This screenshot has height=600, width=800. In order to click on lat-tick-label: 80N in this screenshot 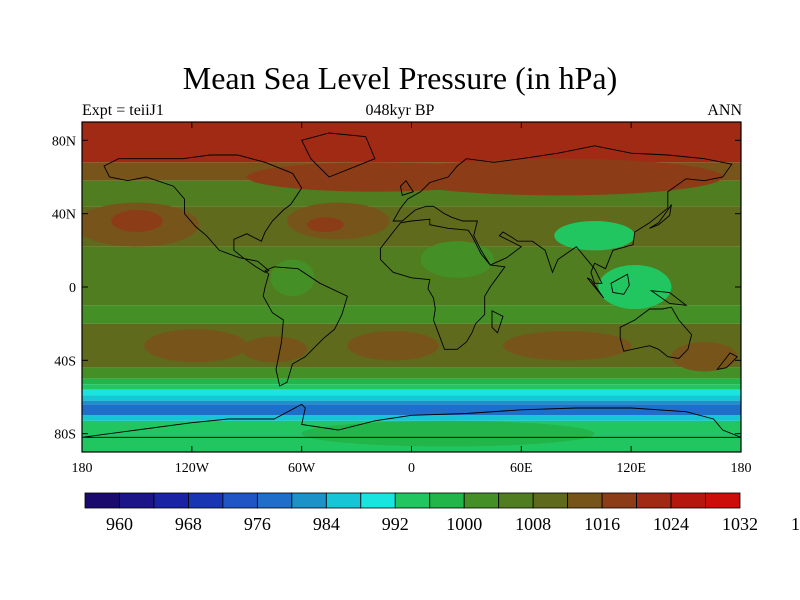, I will do `click(64, 141)`.